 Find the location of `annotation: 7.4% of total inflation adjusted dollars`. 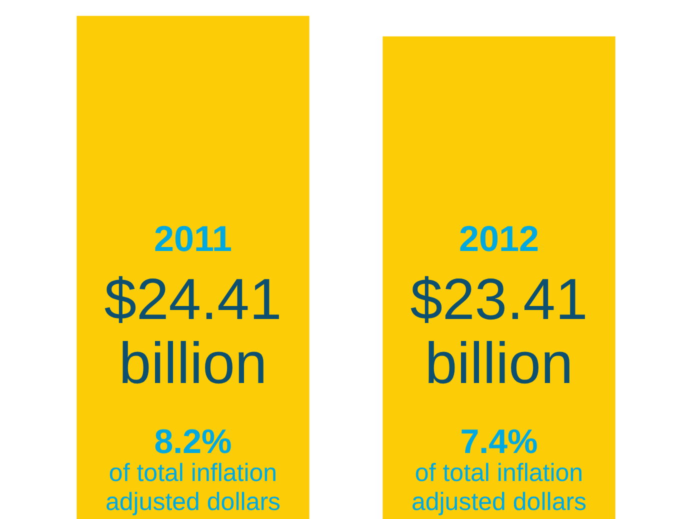

annotation: 7.4% of total inflation adjusted dollars is located at coordinates (499, 469).